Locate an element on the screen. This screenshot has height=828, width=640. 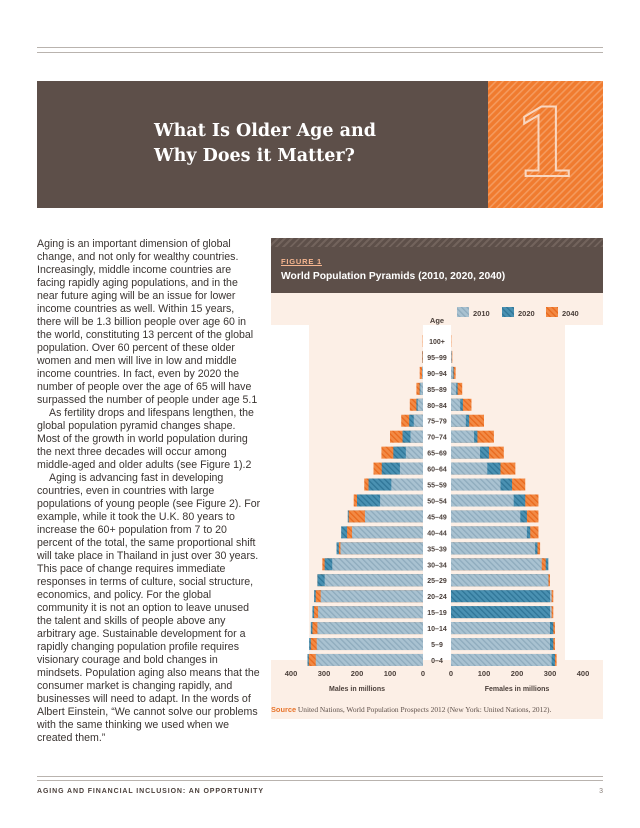
females-axis-label: Females in millions is located at coordinates (517, 689).